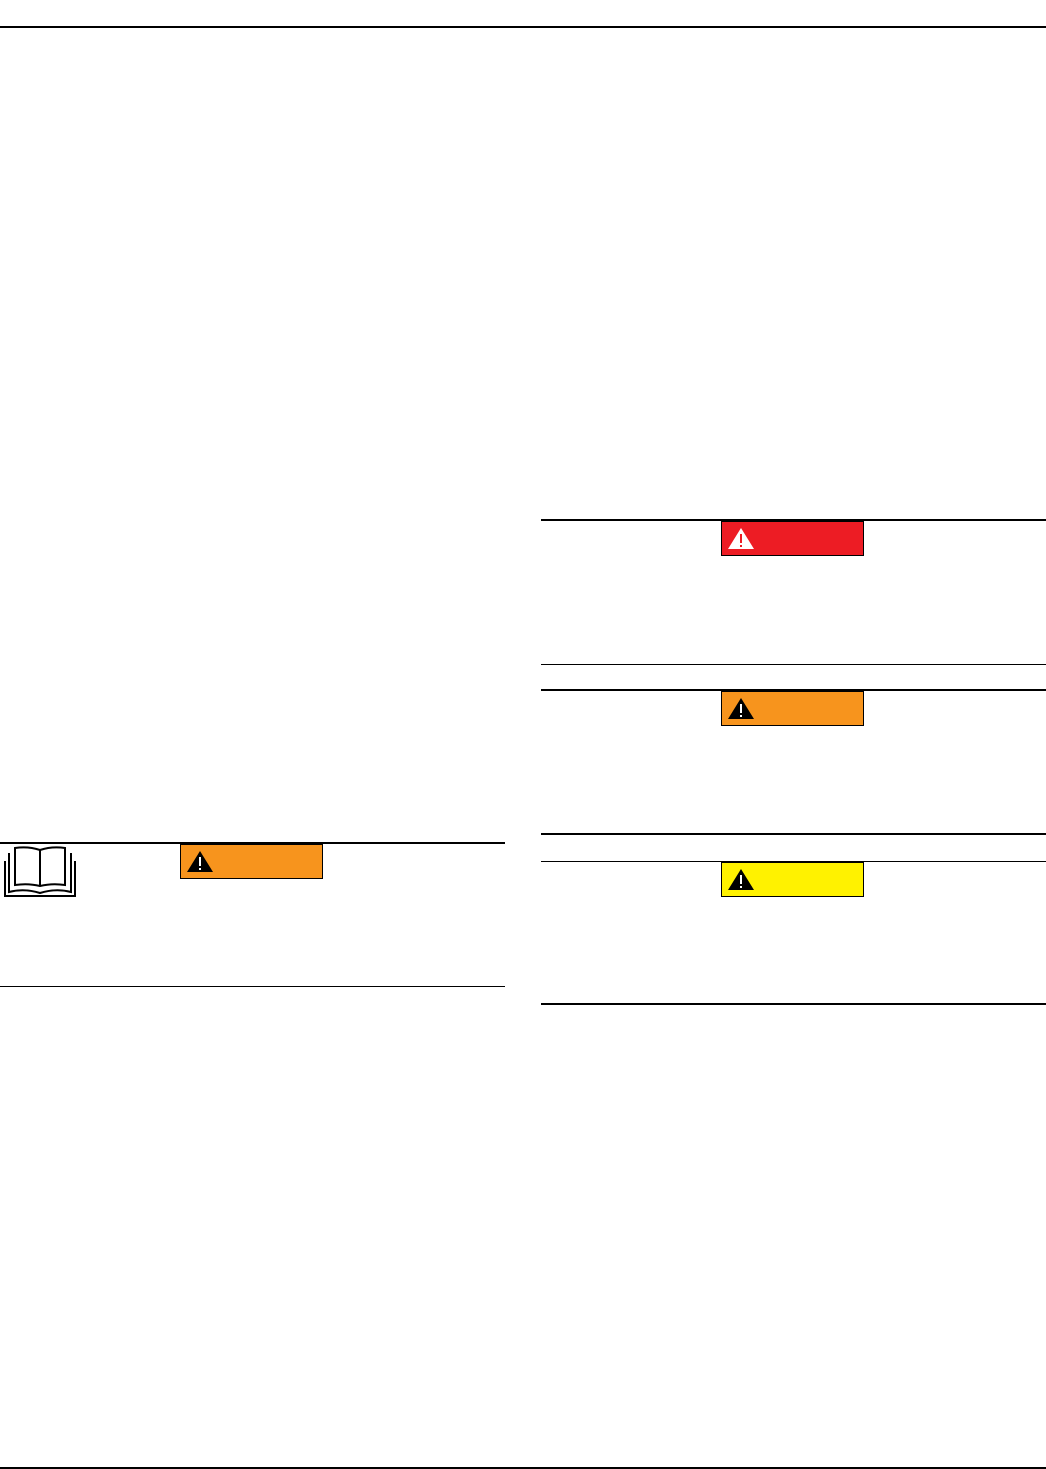 Image resolution: width=1046 pixels, height=1469 pixels. Describe the element at coordinates (793, 834) in the screenshot. I see `warning-bottom-rule` at that location.